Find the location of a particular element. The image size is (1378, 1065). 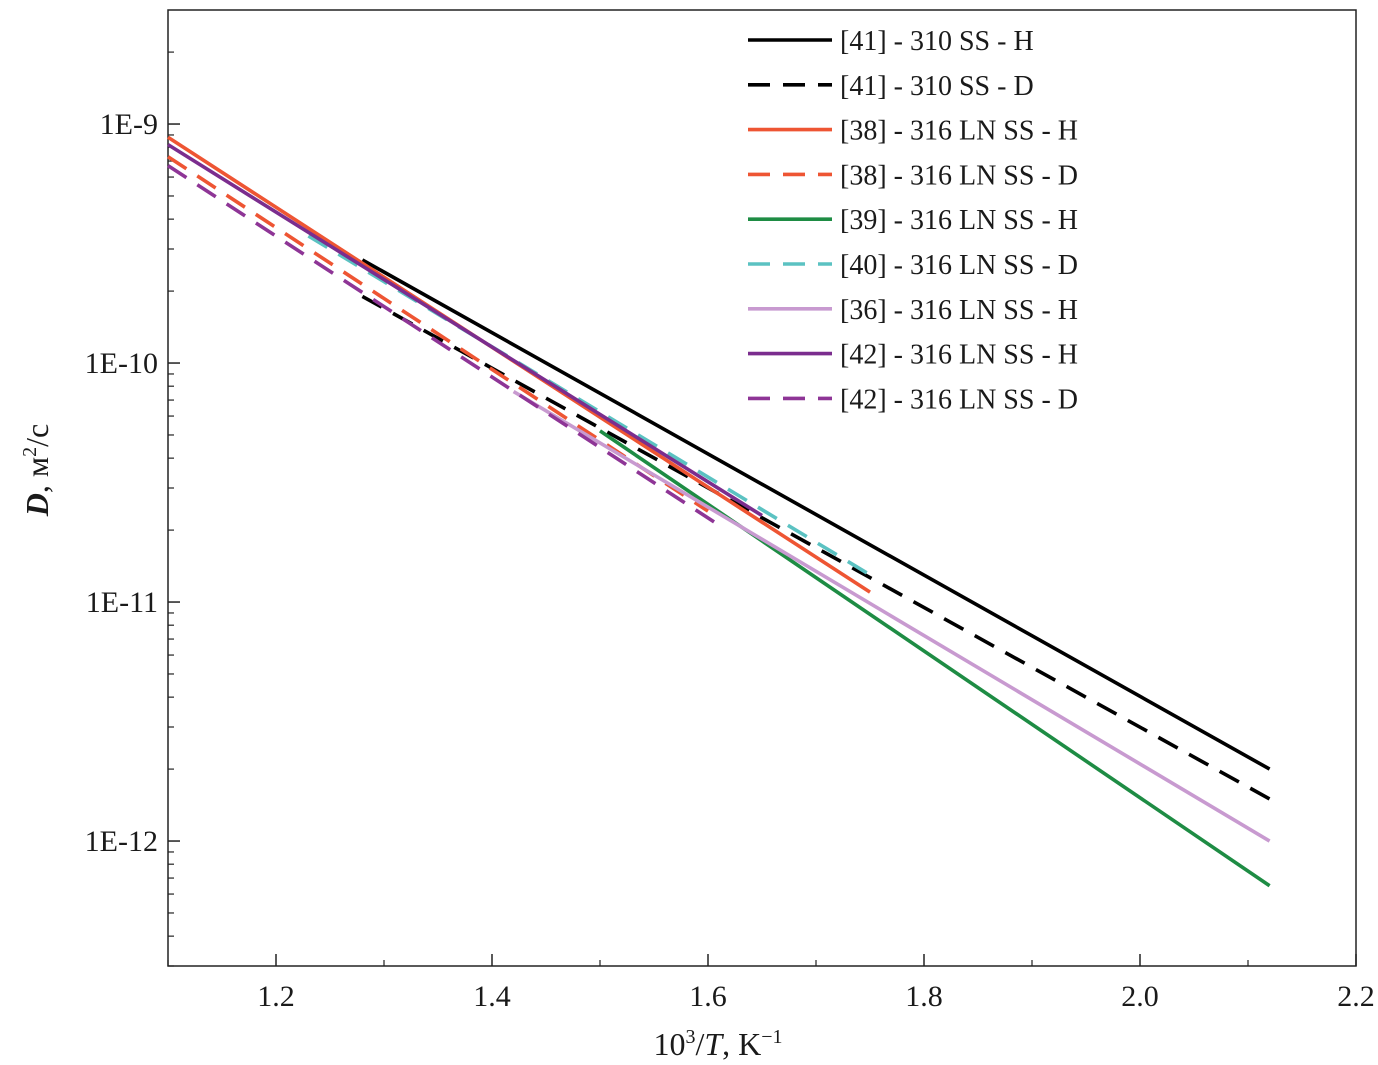

legend-label: [41] - 310 SS - H is located at coordinates (937, 41).